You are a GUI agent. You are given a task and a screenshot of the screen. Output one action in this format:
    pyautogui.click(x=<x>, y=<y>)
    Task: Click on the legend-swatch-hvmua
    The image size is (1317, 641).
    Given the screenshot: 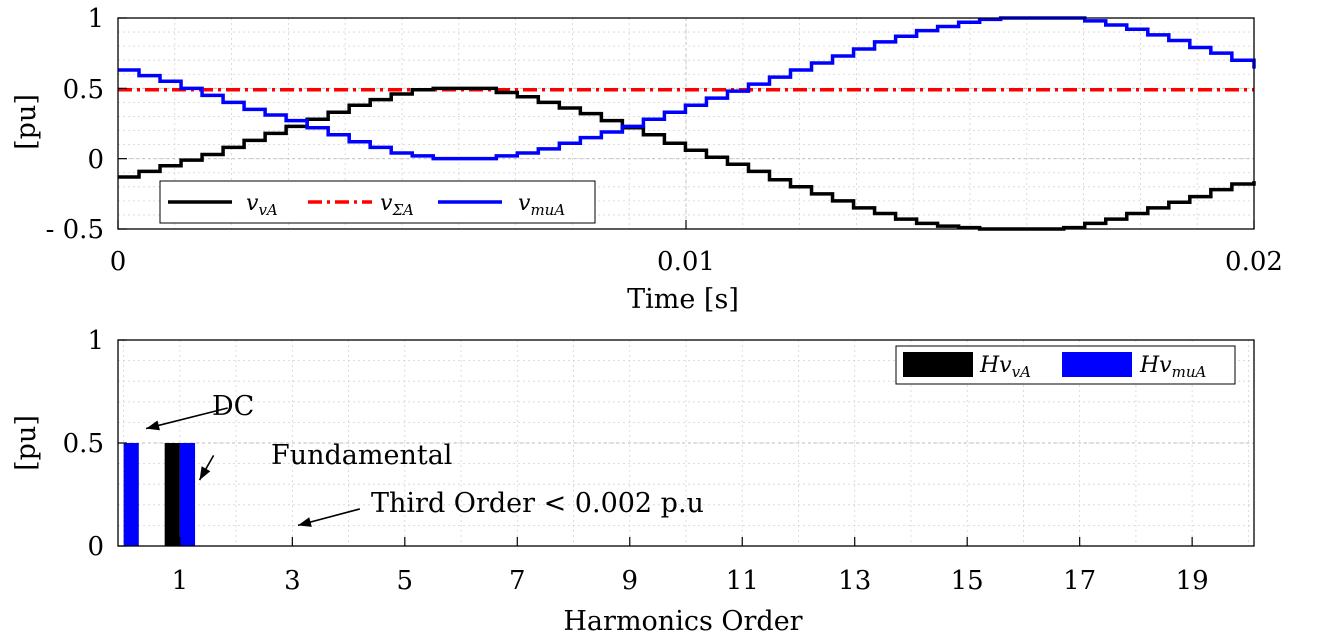 What is the action you would take?
    pyautogui.click(x=1097, y=364)
    